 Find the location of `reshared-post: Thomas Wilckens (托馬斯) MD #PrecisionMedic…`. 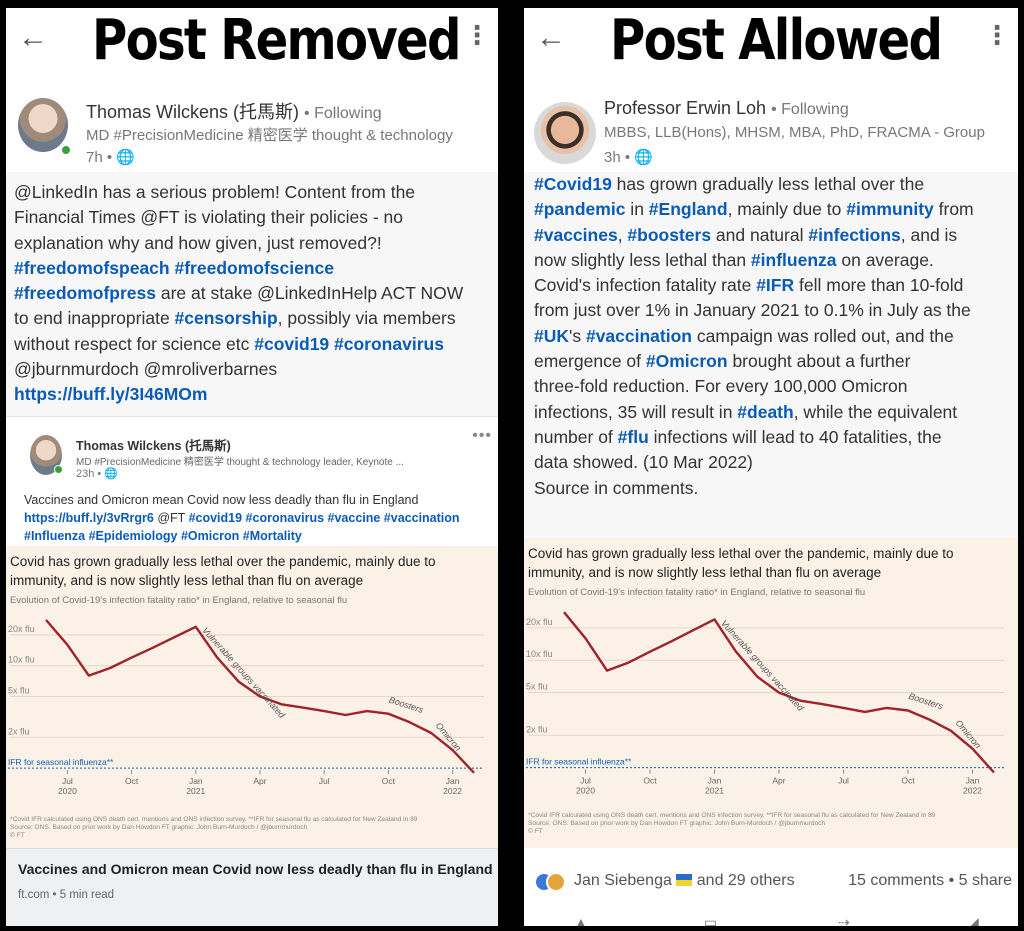

reshared-post: Thomas Wilckens (托馬斯) MD #PrecisionMedic… is located at coordinates (252, 481).